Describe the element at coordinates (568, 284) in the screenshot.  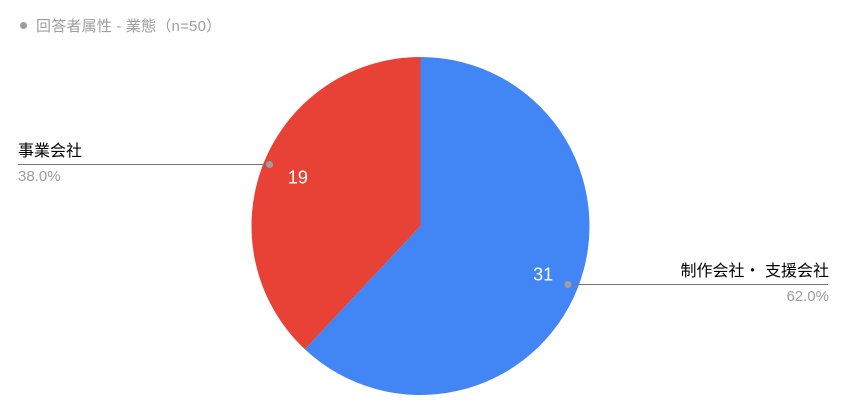
I see `leader-dot-seisaku` at that location.